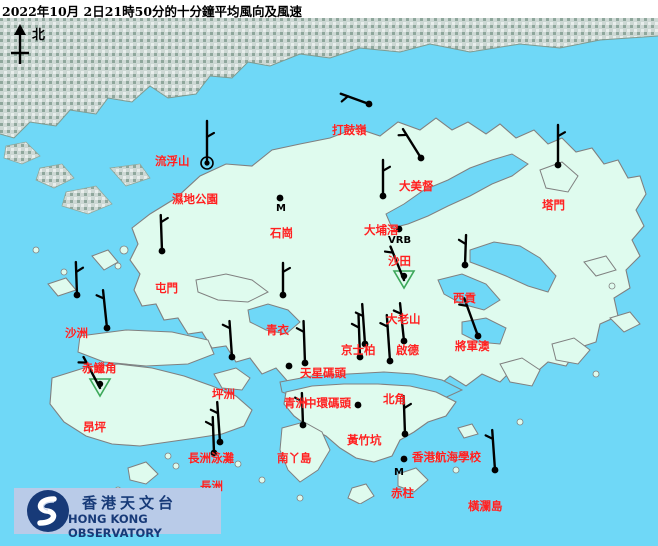  I want to click on station-wind-flag-7: VRB, so click(400, 240).